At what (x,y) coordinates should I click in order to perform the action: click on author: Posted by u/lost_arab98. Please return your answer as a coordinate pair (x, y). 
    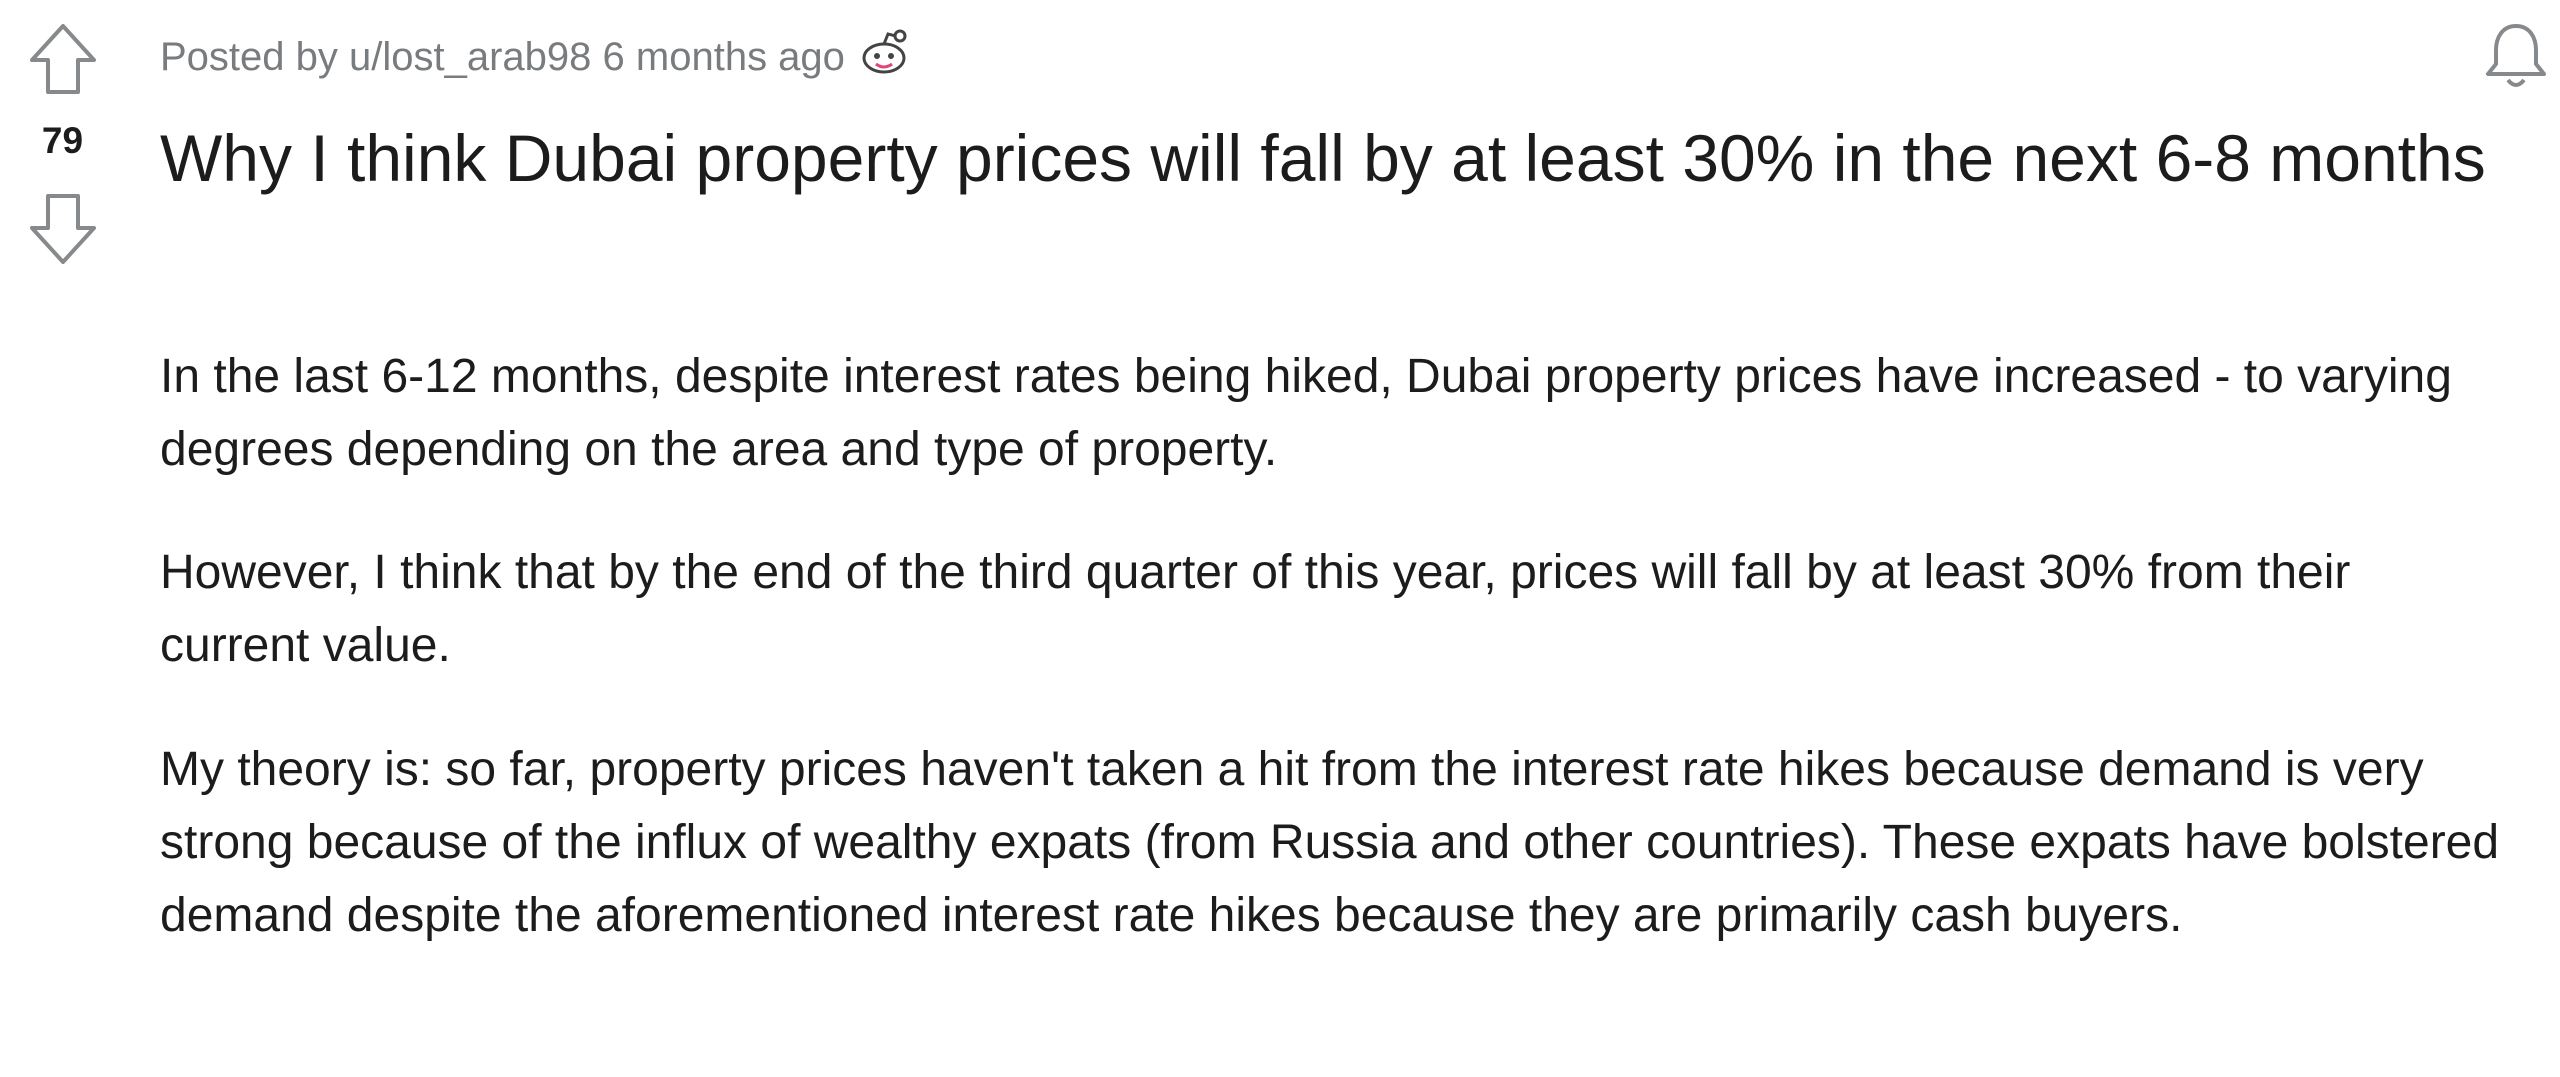
    Looking at the image, I should click on (376, 57).